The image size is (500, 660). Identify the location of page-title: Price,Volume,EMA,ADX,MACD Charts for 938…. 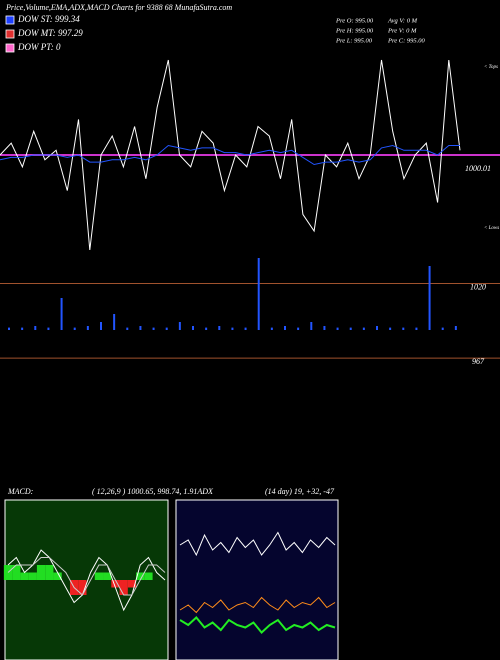
(118, 7).